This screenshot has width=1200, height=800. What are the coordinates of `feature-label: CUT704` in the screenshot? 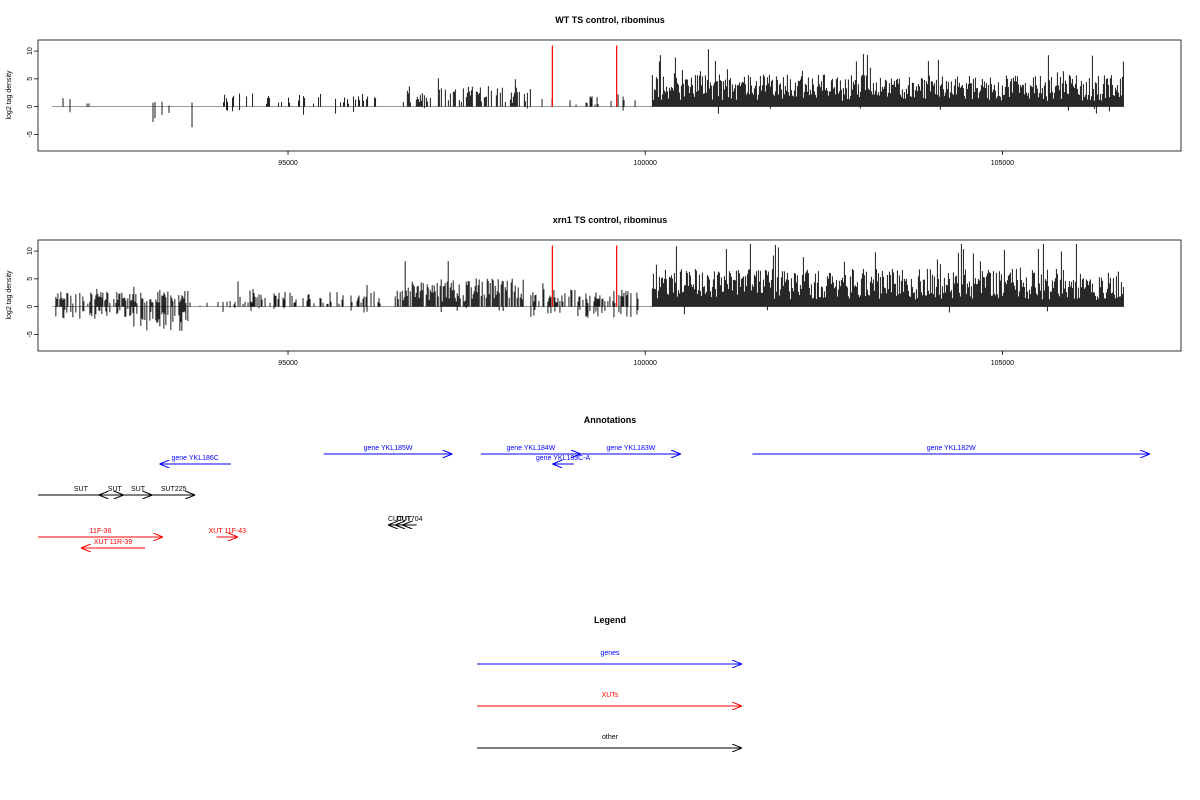 It's located at (409, 519).